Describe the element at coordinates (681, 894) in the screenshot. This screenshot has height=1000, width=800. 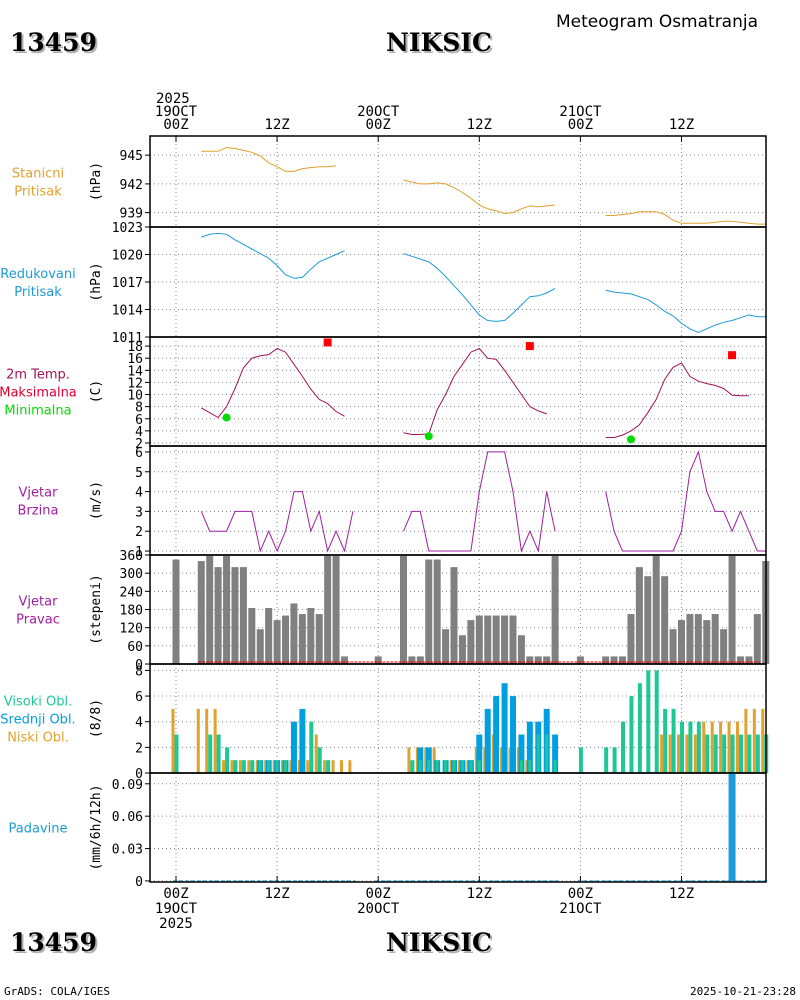
I see `time-label-bottom-5-0: 12Z` at that location.